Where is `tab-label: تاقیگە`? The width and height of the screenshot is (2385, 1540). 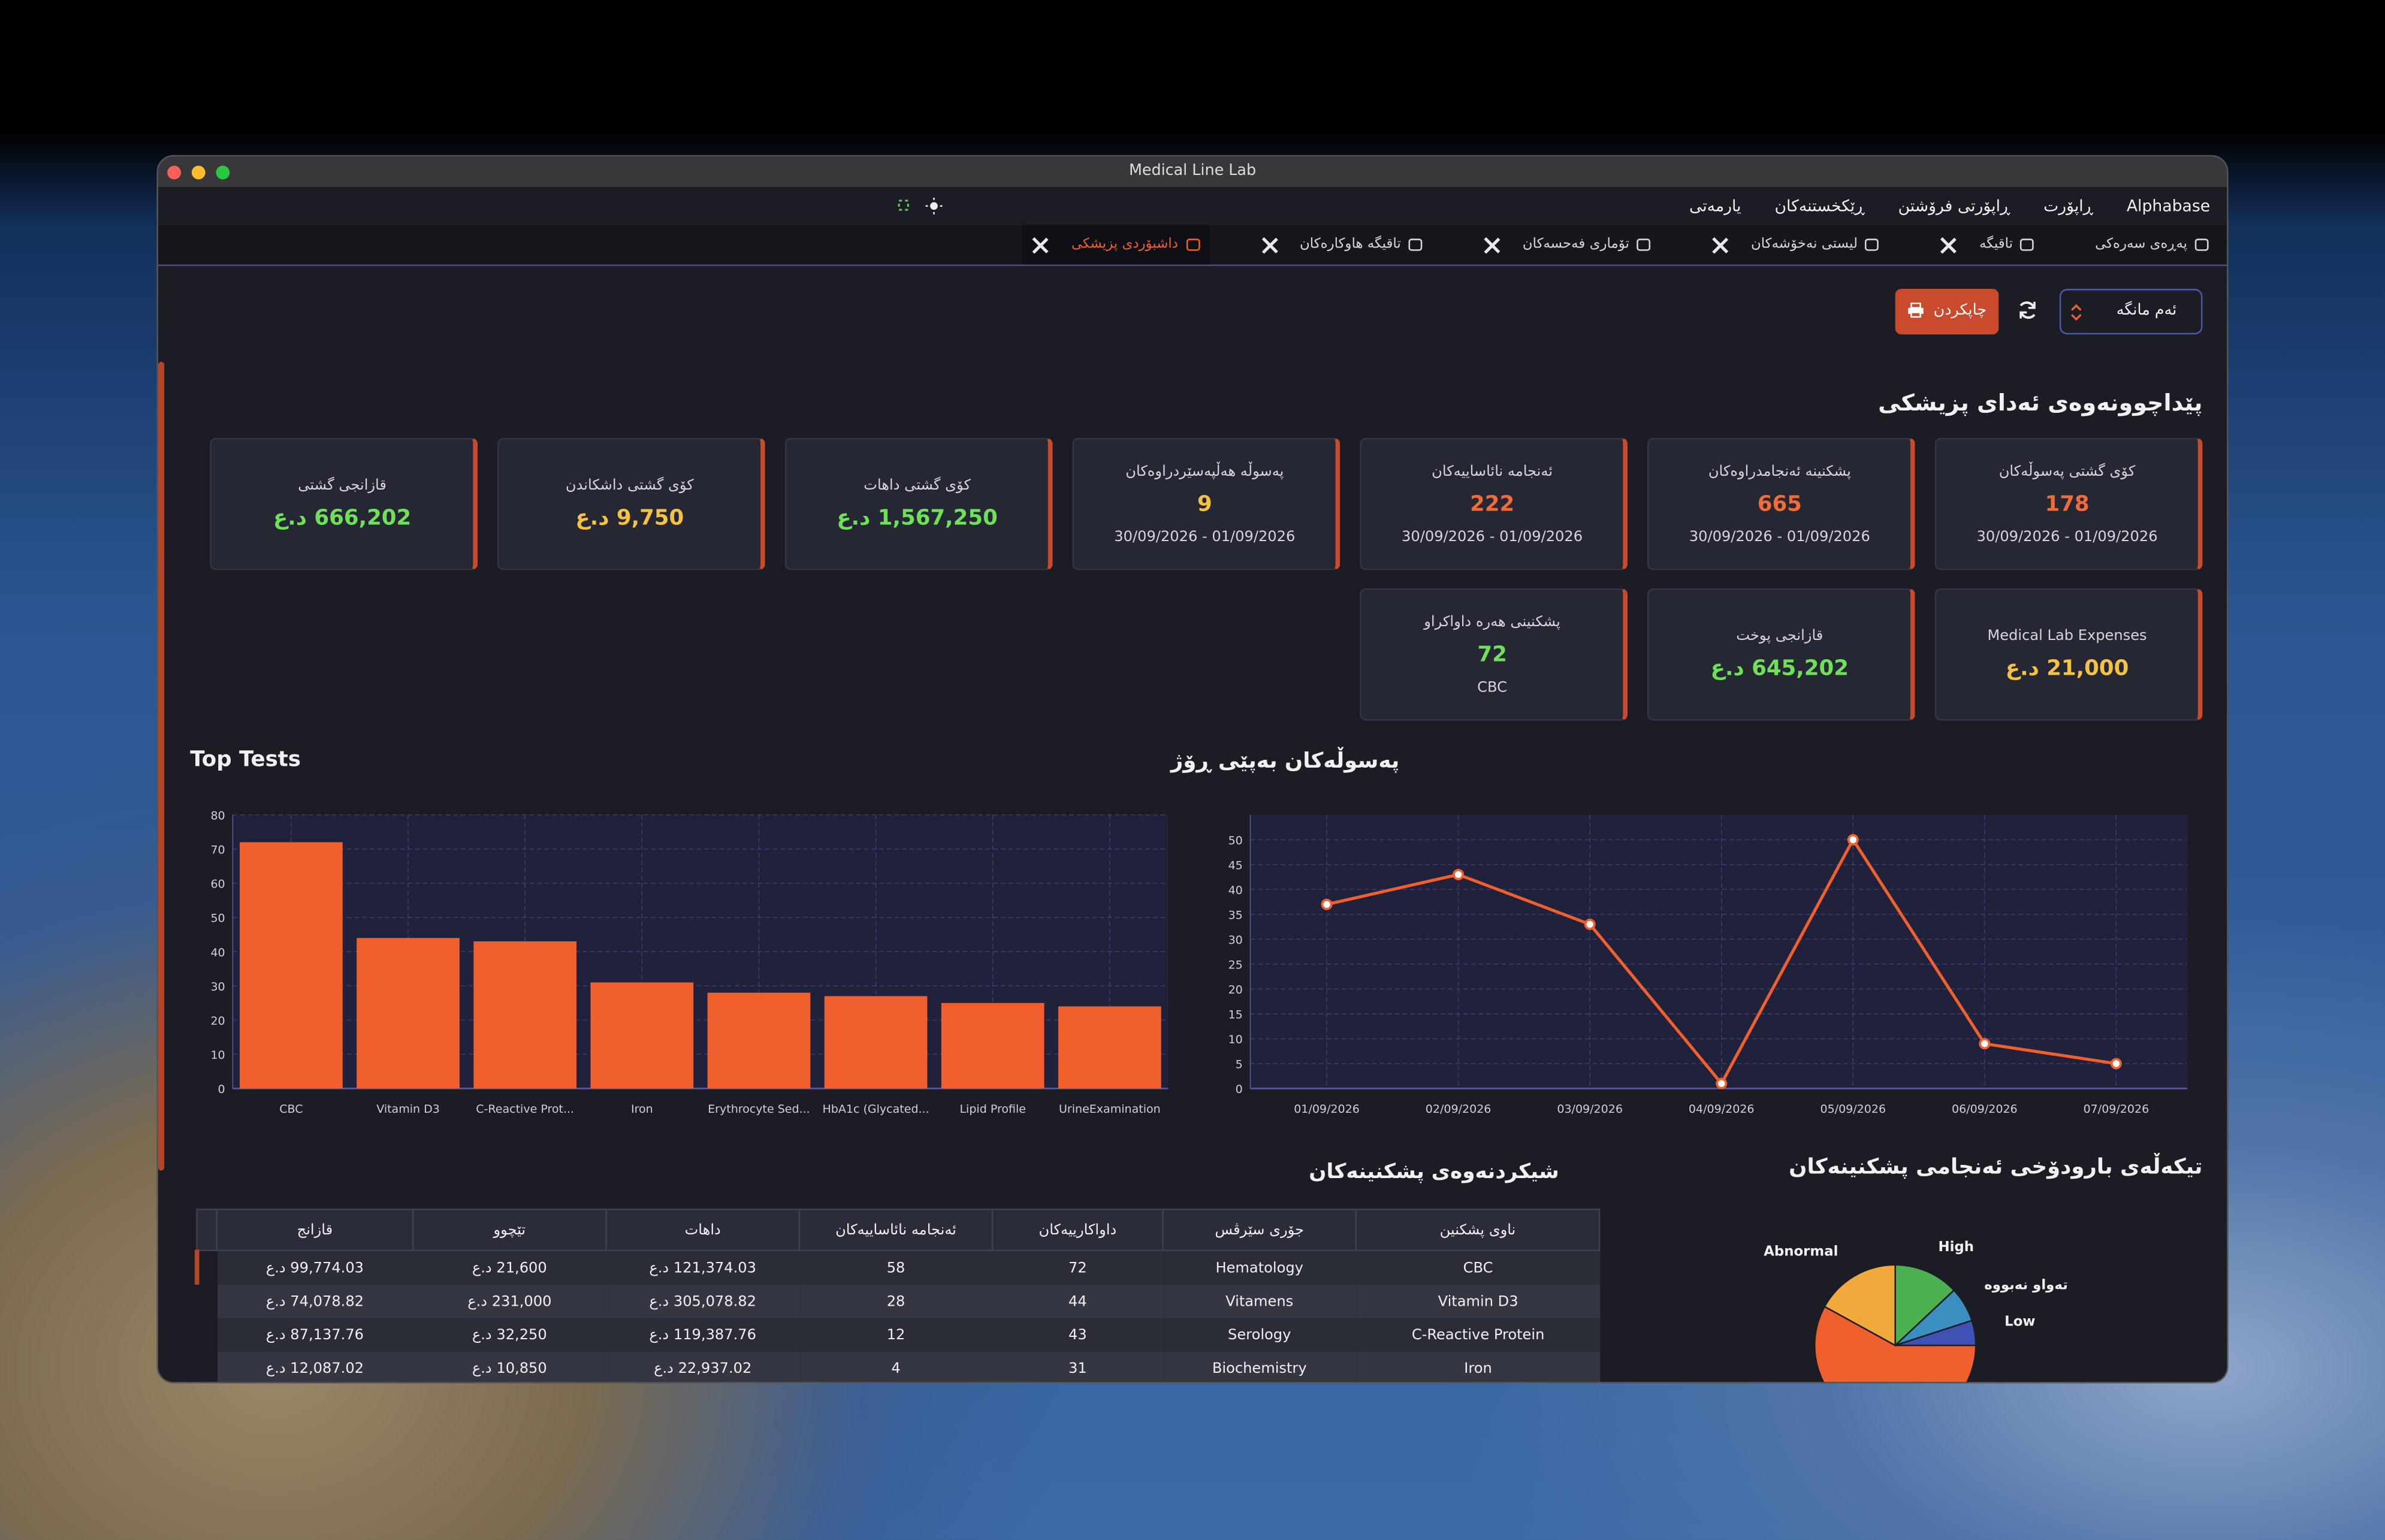
tab-label: تاقیگە is located at coordinates (1996, 245).